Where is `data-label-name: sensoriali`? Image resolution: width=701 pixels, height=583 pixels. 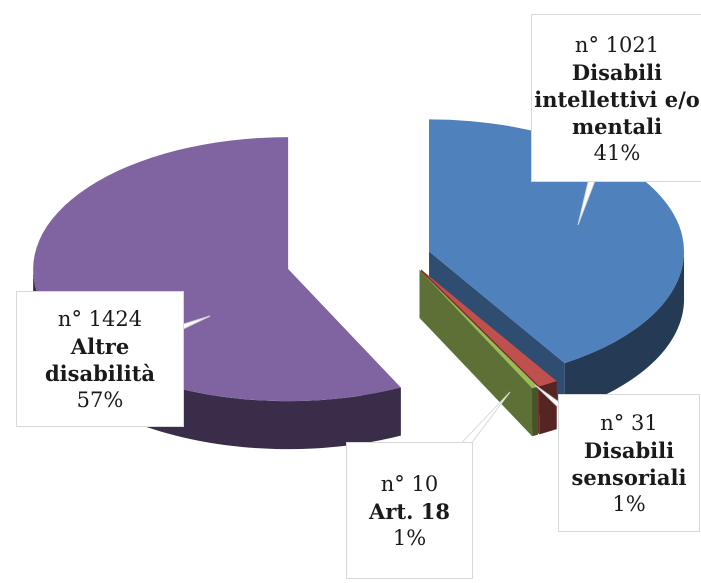 data-label-name: sensoriali is located at coordinates (629, 477).